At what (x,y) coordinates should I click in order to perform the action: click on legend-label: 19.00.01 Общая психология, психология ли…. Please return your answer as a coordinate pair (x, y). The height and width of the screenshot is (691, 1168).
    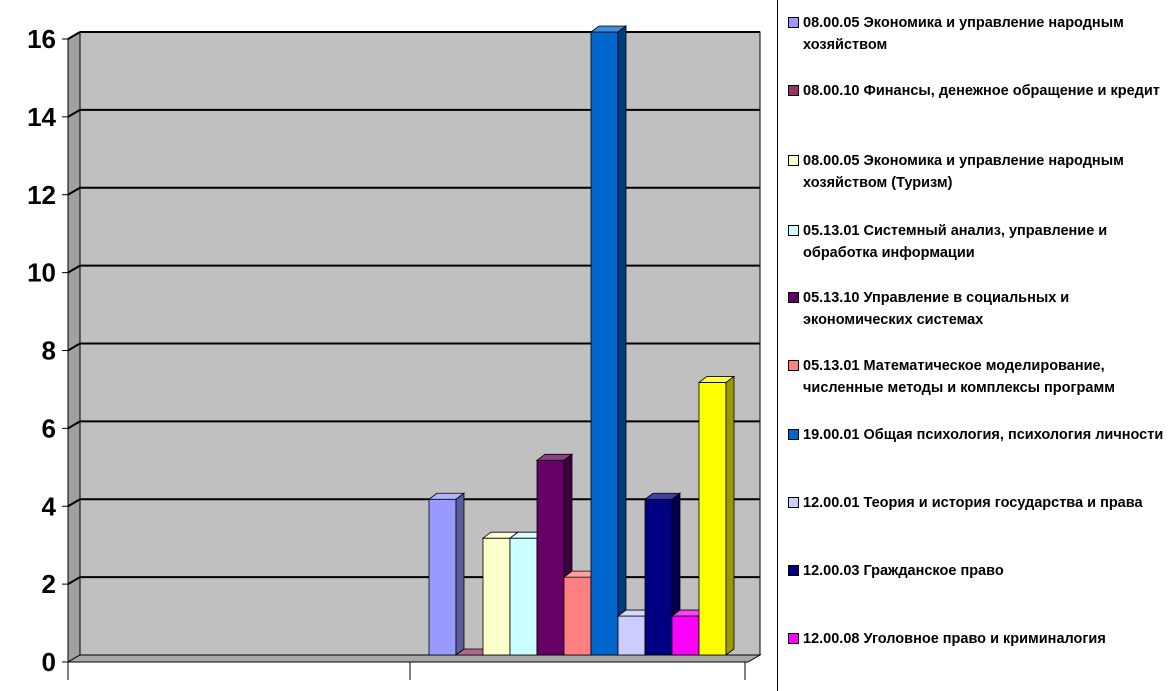
    Looking at the image, I should click on (983, 435).